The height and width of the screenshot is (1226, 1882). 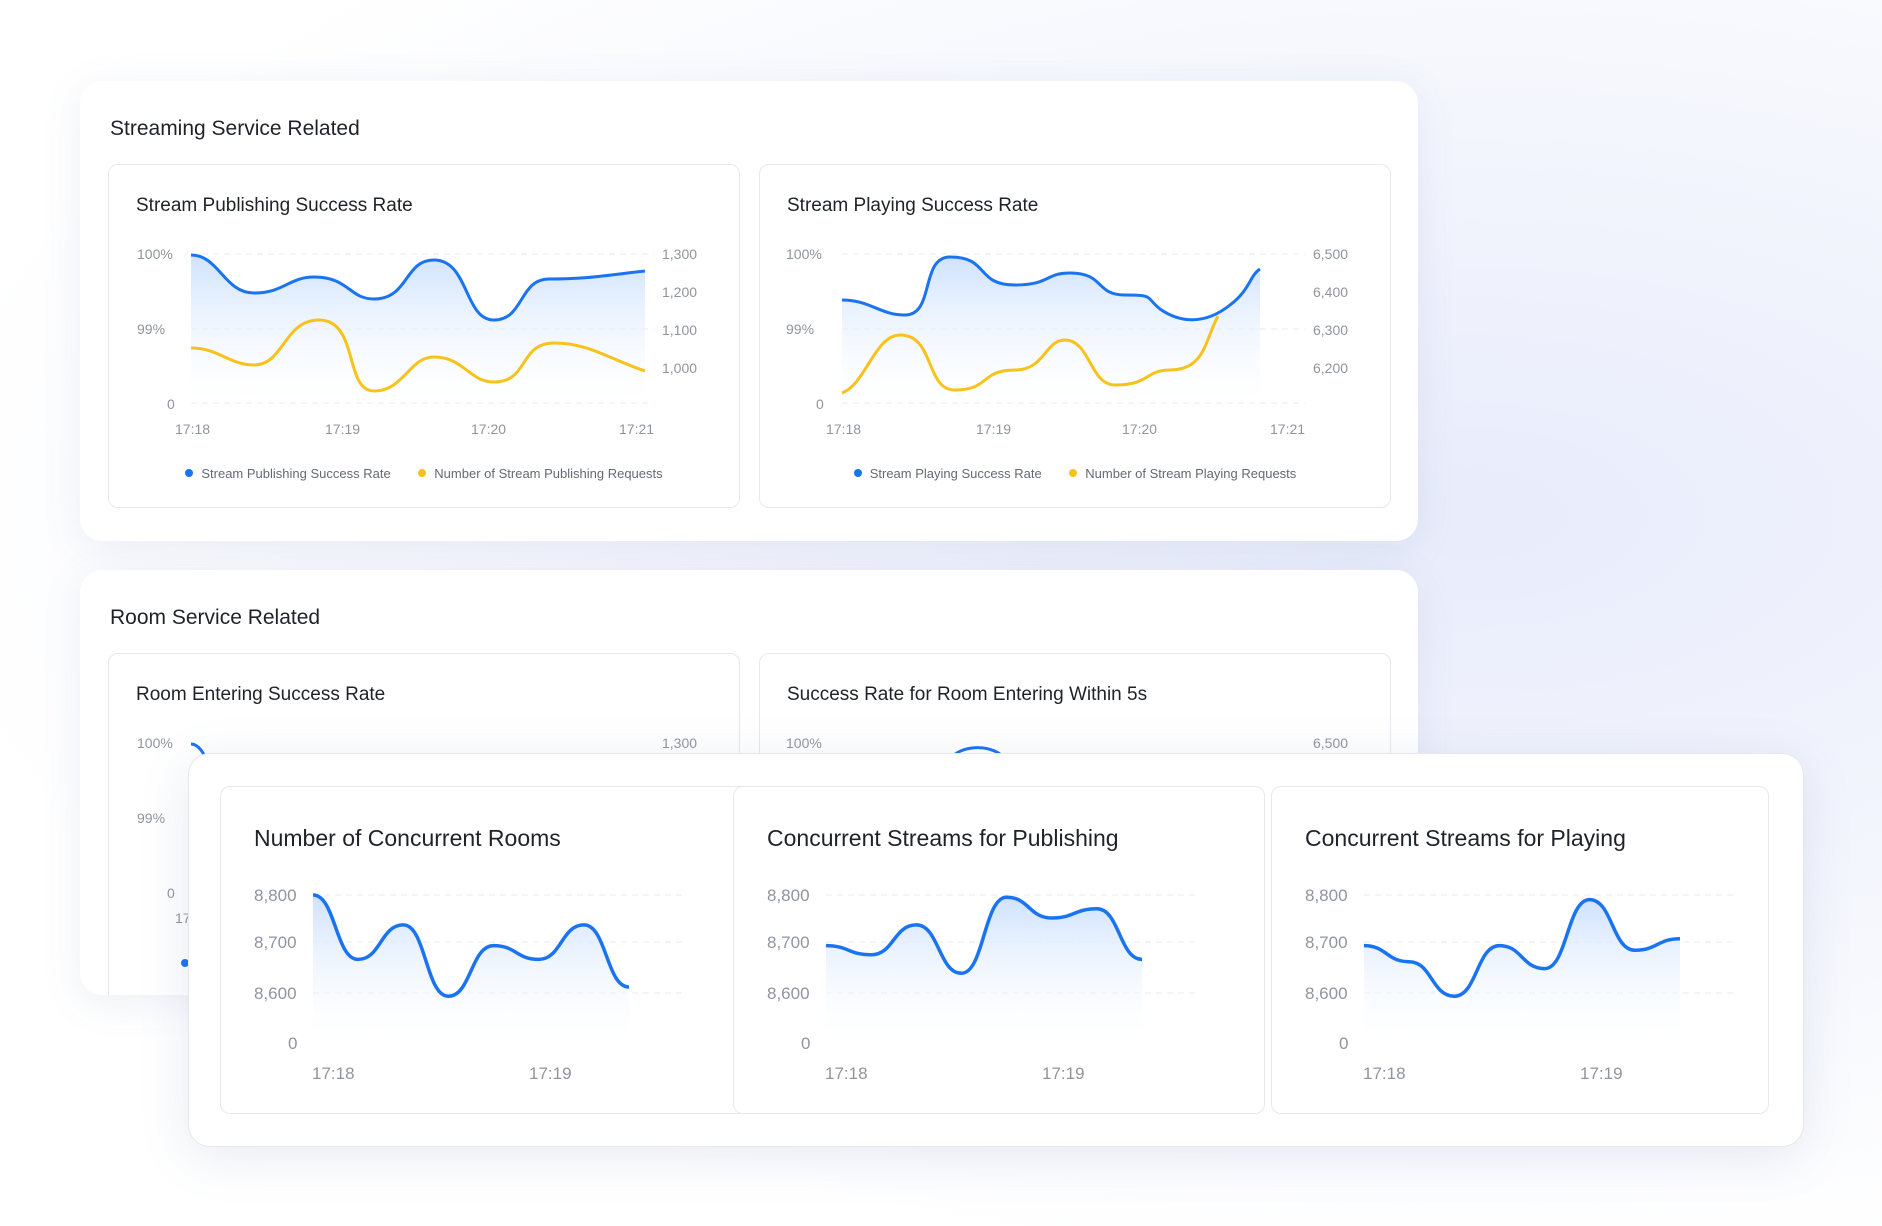 What do you see at coordinates (296, 473) in the screenshot?
I see `legend-label: Stream Publishing Success Rate` at bounding box center [296, 473].